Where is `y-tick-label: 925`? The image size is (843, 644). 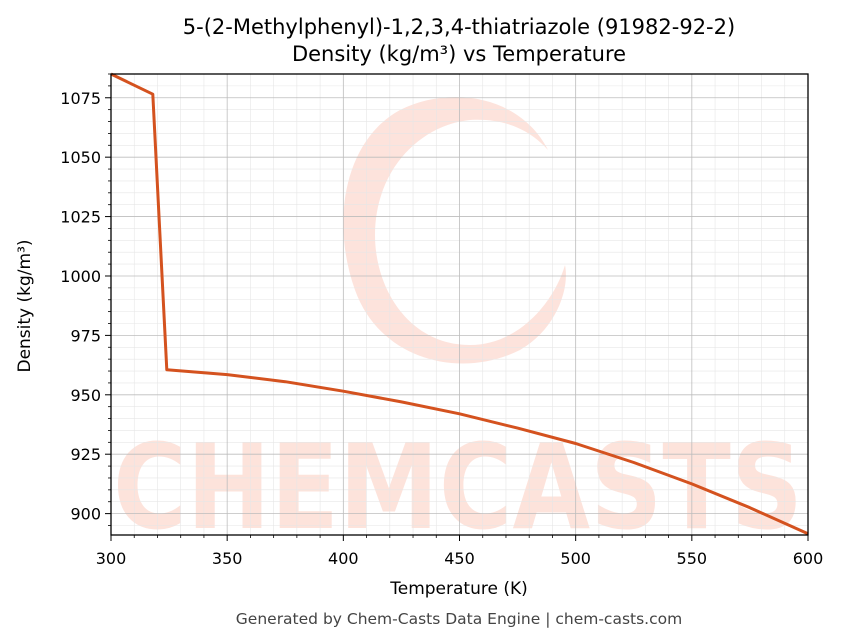 y-tick-label: 925 is located at coordinates (85, 454).